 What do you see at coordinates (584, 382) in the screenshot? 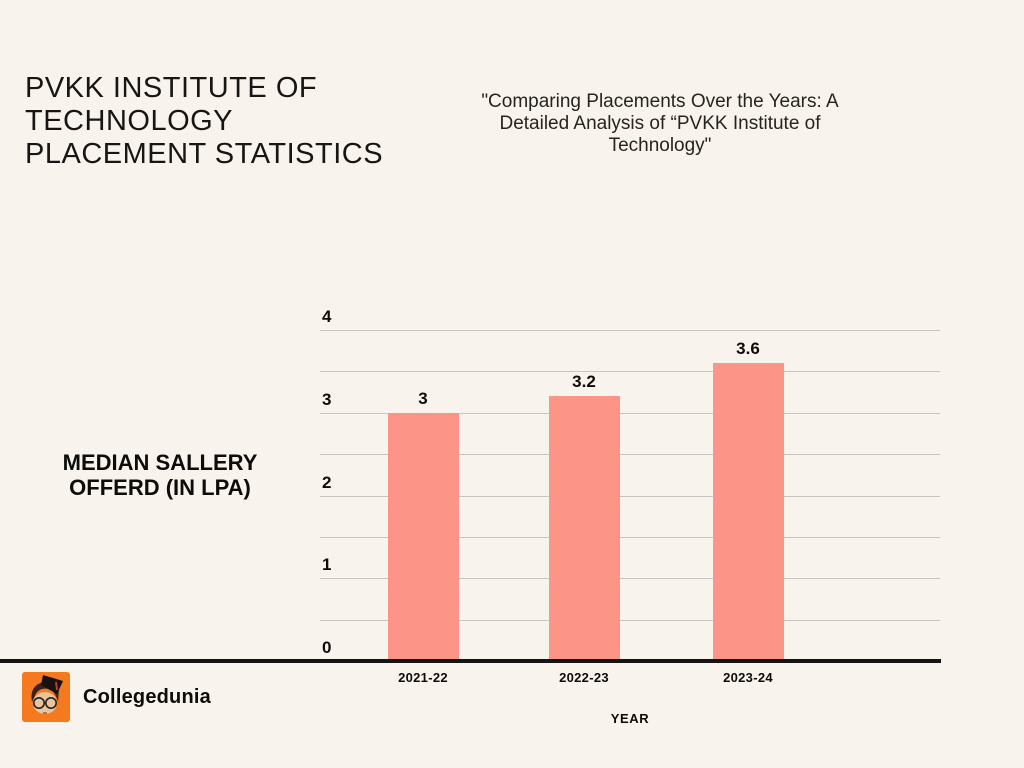
I see `bar-value-label: 3.2` at bounding box center [584, 382].